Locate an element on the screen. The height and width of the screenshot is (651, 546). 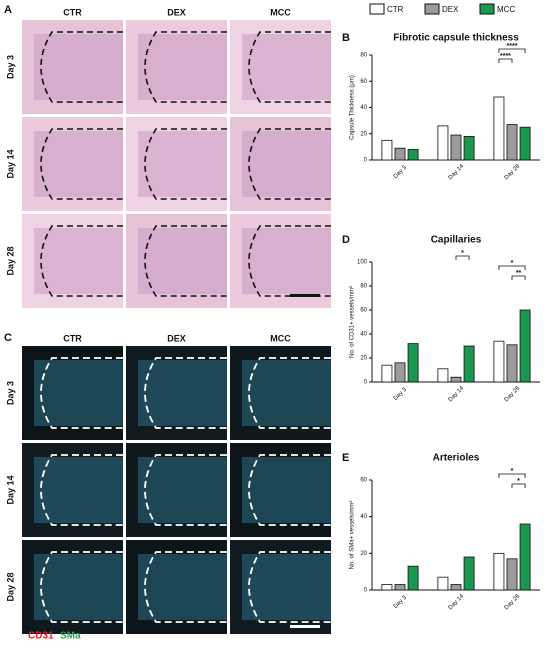
panel-label: A is located at coordinates (8, 10).